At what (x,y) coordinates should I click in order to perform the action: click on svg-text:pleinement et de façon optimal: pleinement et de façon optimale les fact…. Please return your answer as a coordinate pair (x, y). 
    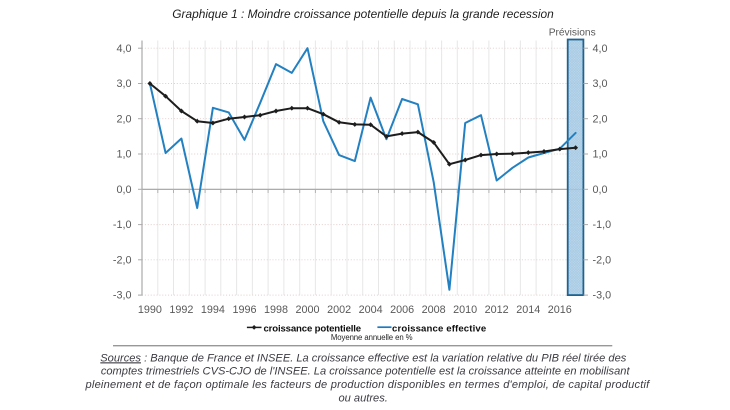
    Looking at the image, I should click on (368, 385).